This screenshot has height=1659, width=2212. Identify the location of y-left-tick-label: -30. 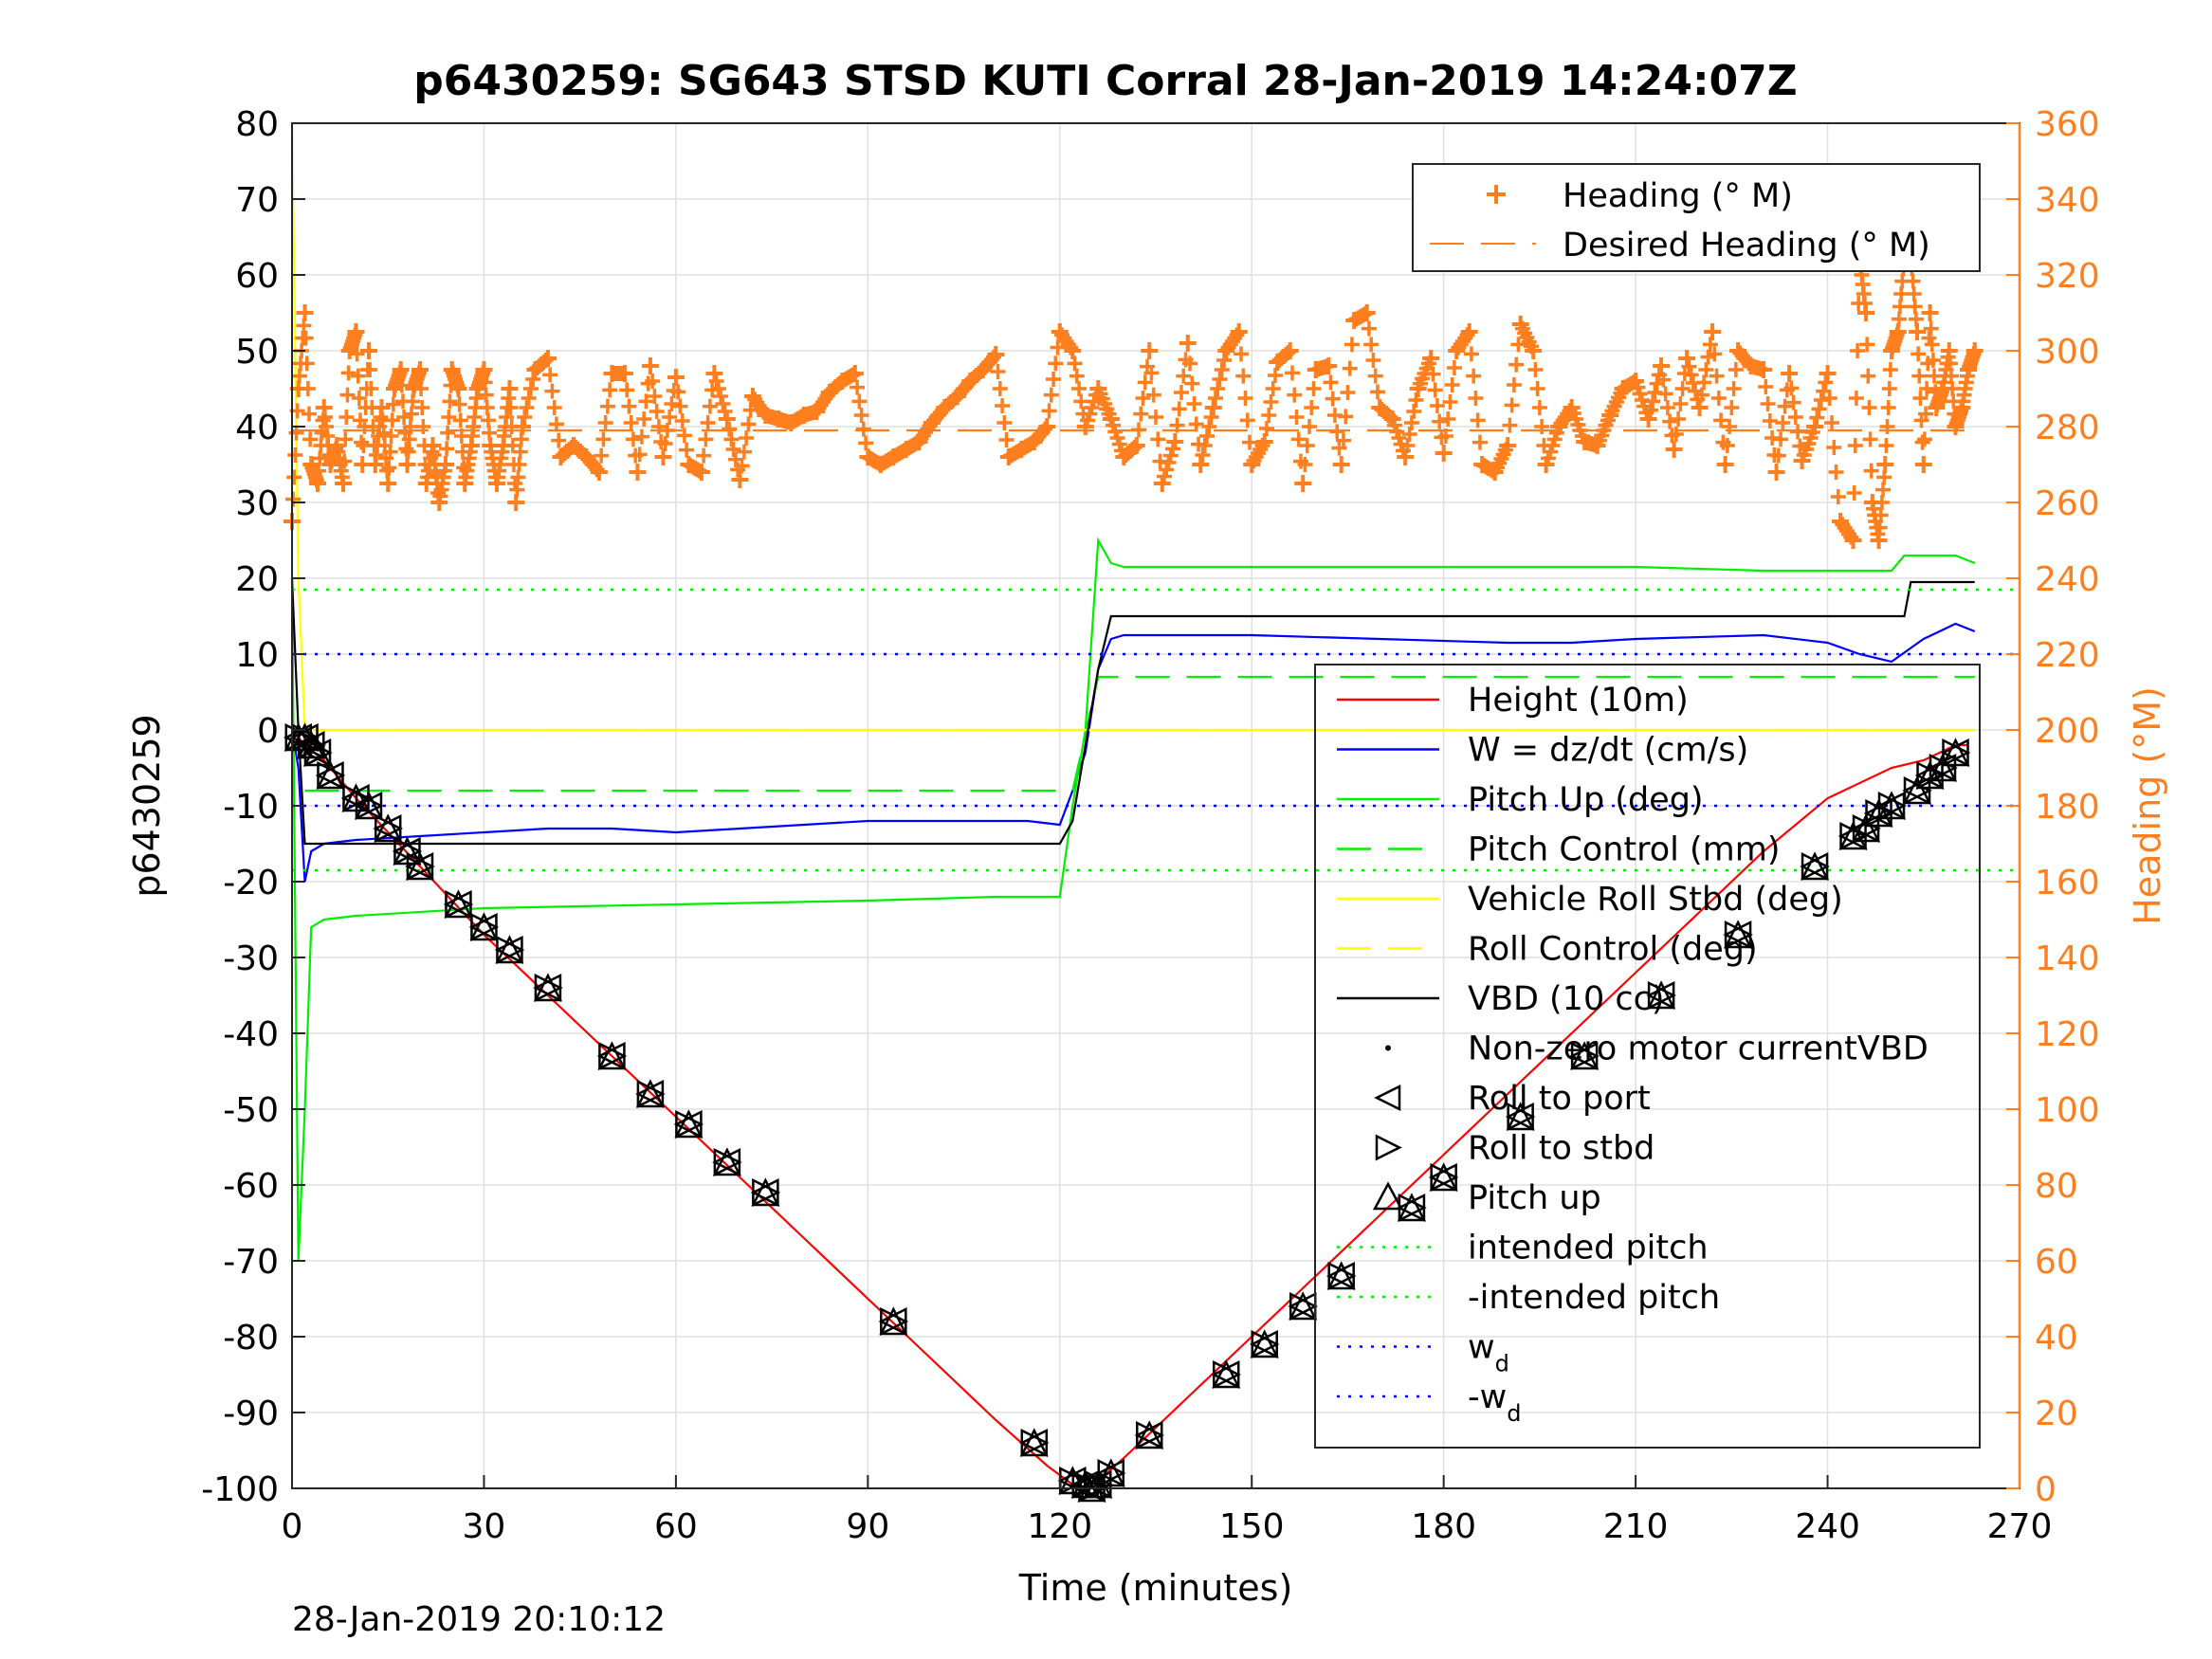
(251, 958).